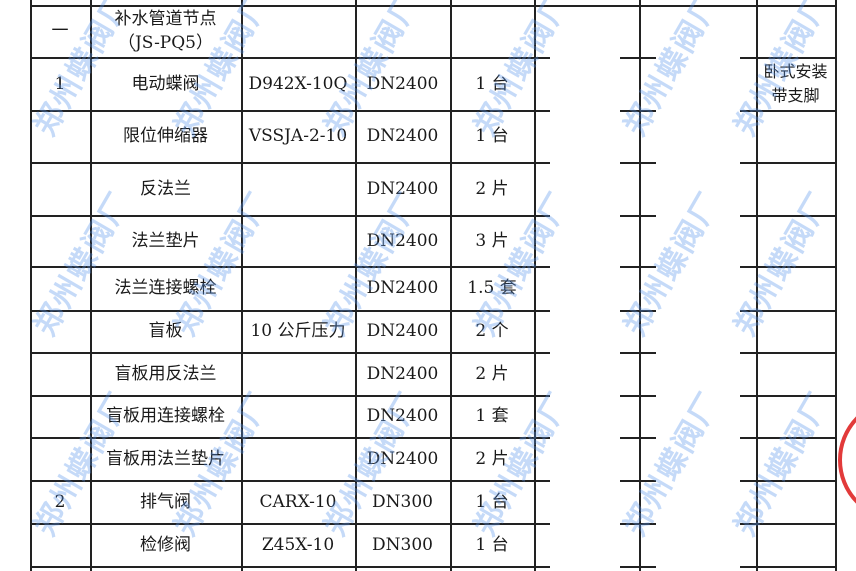  What do you see at coordinates (492, 416) in the screenshot?
I see `cell-qty: 1 套` at bounding box center [492, 416].